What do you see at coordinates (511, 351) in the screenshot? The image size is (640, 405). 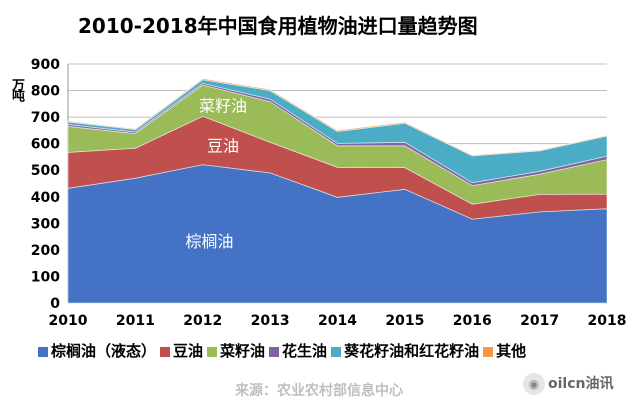 I see `legend-label: 其他` at bounding box center [511, 351].